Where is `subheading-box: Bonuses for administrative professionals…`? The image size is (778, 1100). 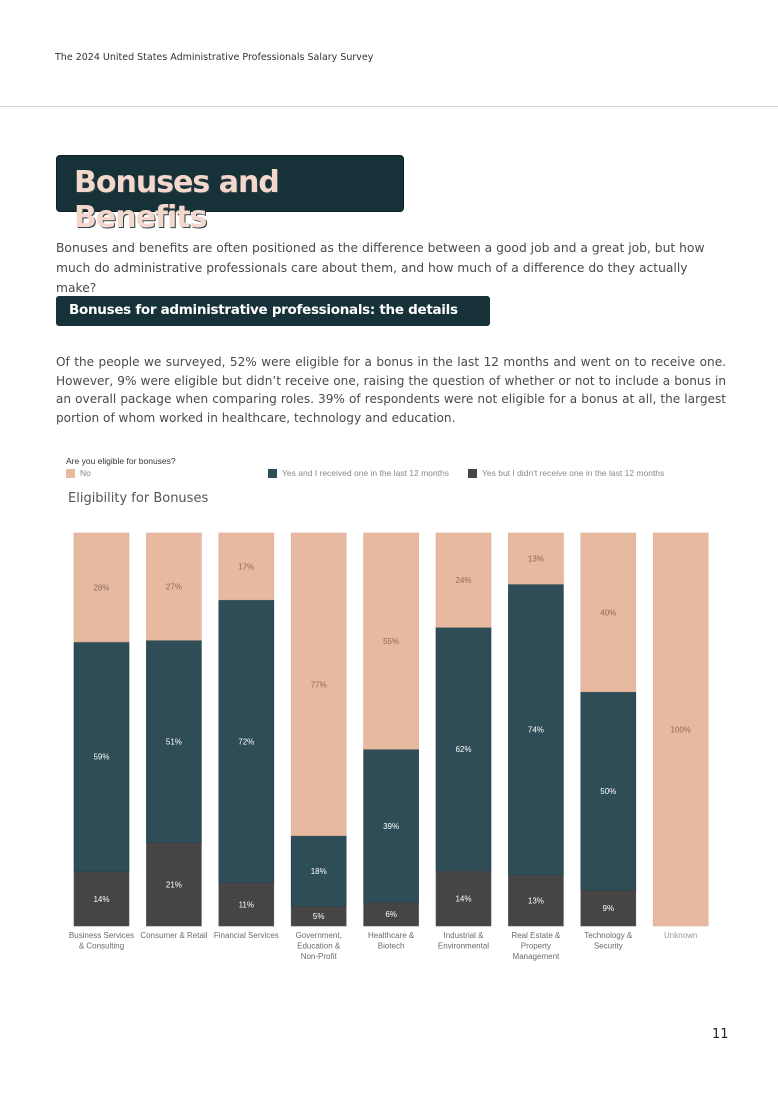
subheading-box: Bonuses for administrative professionals… is located at coordinates (273, 311).